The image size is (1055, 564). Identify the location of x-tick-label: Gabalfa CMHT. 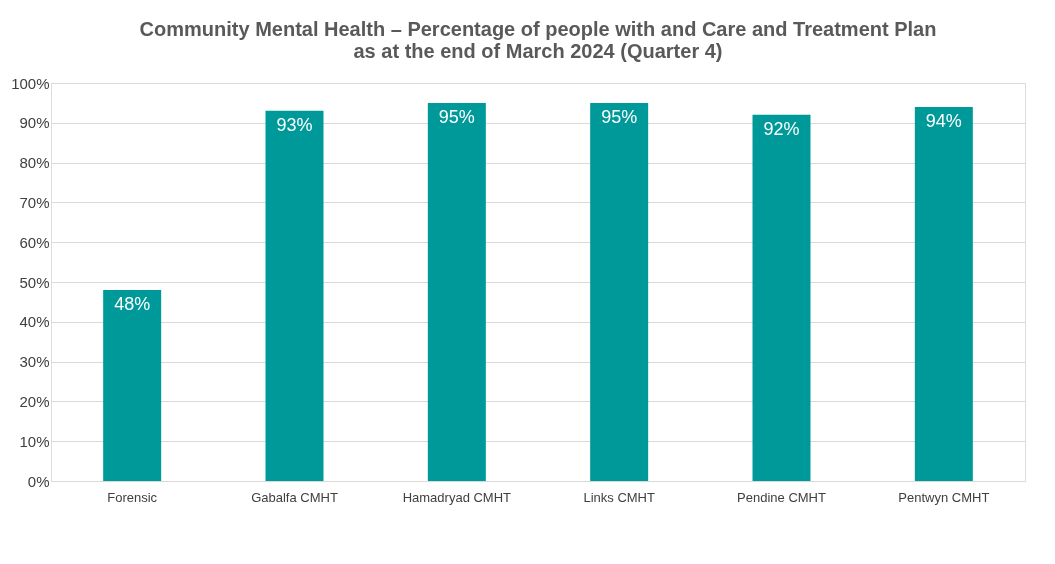
(294, 497).